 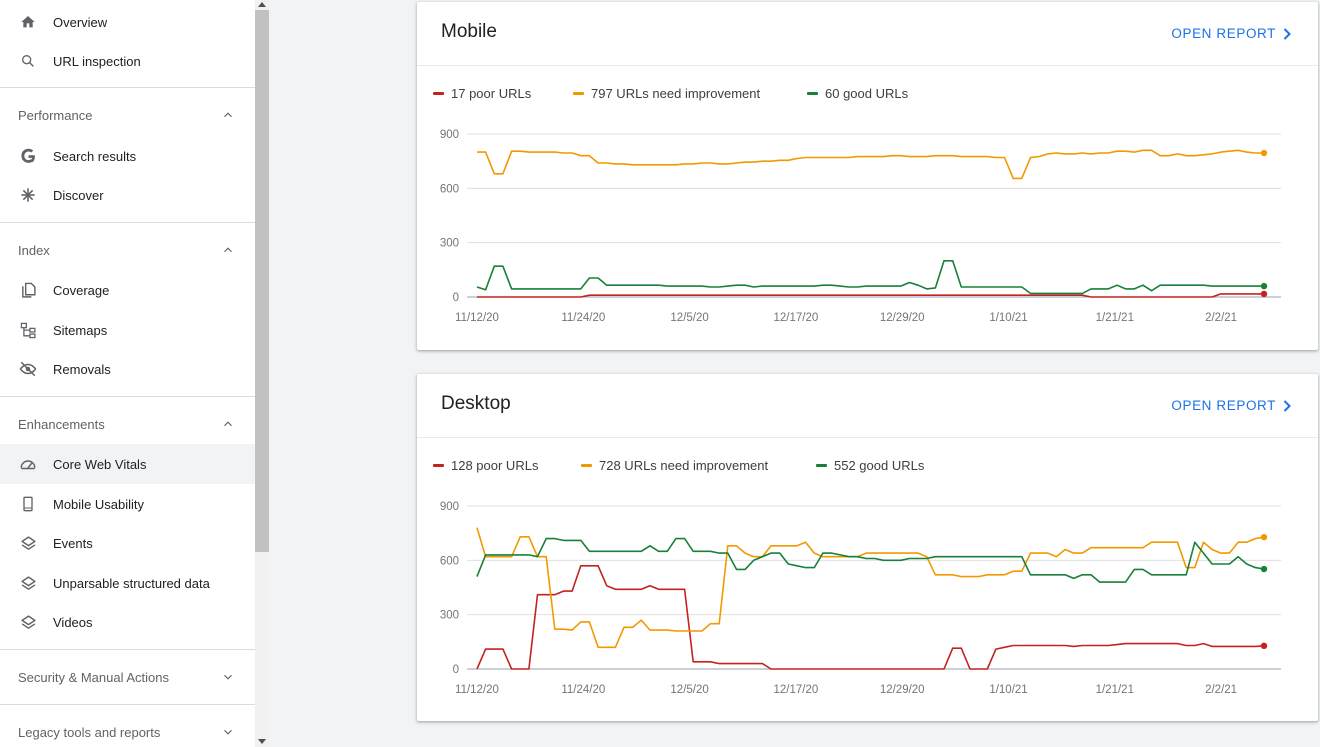 I want to click on legend-label: 797 URLs need improvement, so click(x=676, y=93).